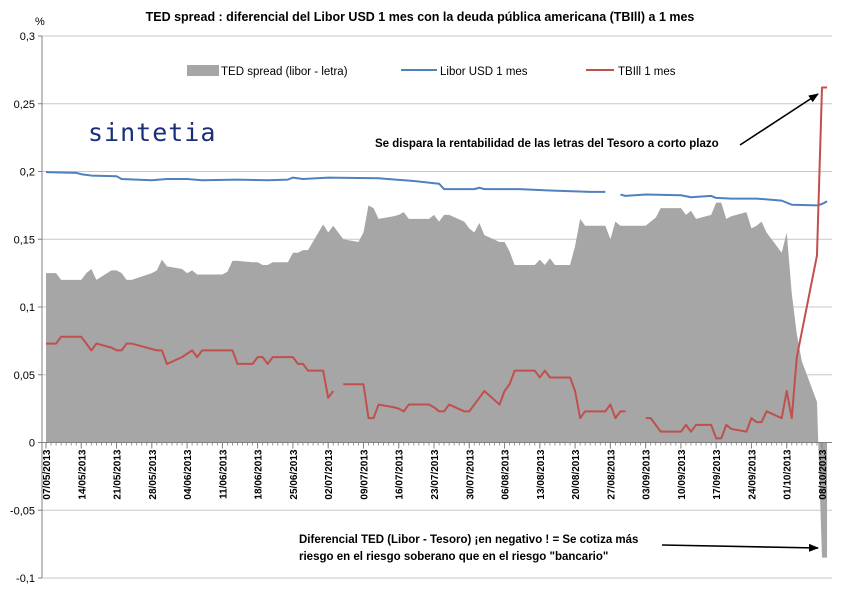  I want to click on x-tick-label-3: 28/05/2013, so click(153, 474).